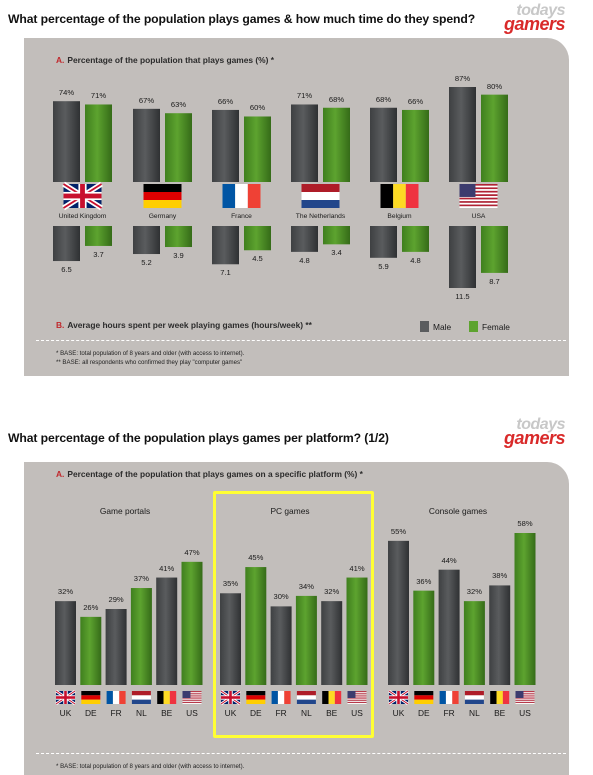 Image resolution: width=593 pixels, height=775 pixels. What do you see at coordinates (167, 631) in the screenshot?
I see `bar-be-g0` at bounding box center [167, 631].